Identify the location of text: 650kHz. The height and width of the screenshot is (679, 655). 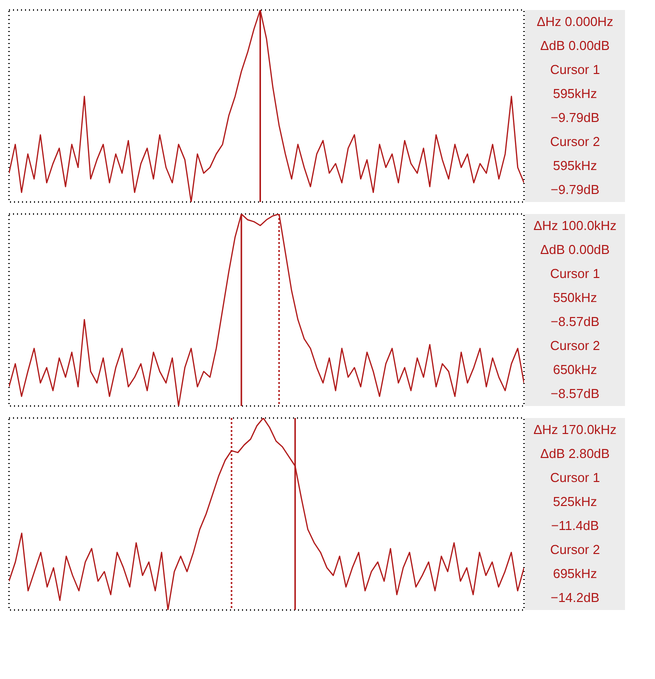
(575, 369).